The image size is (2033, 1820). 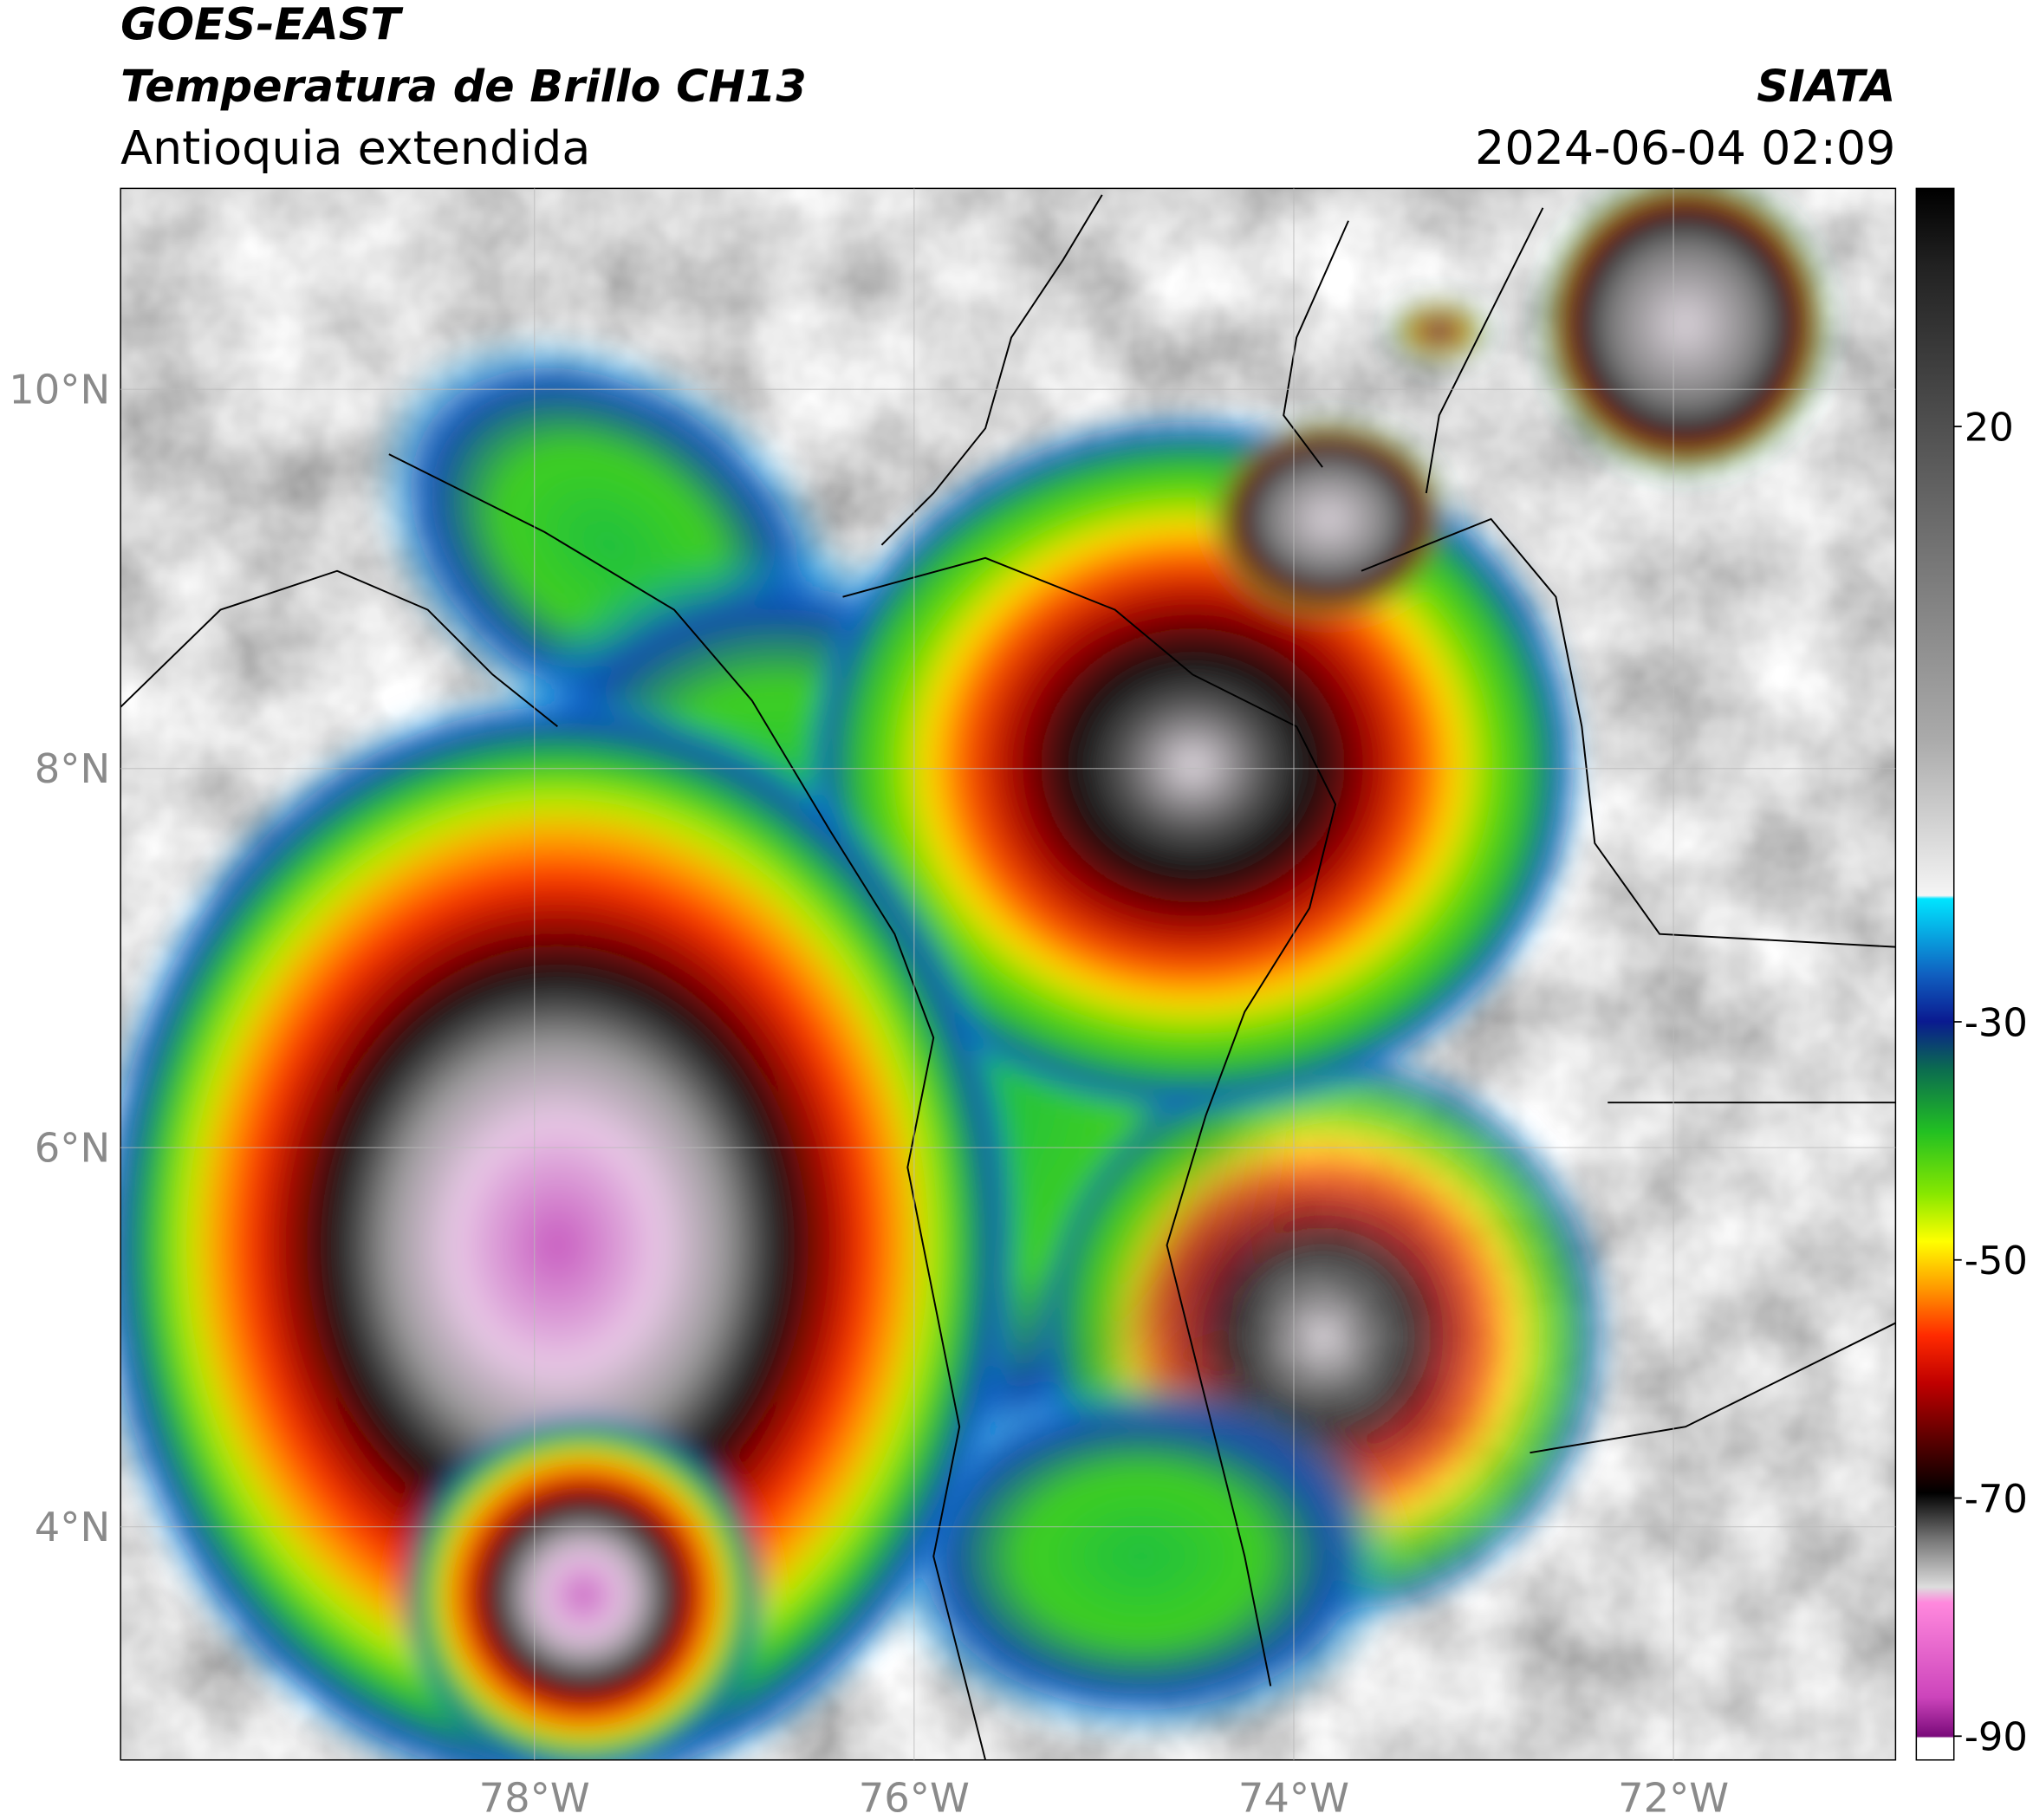 I want to click on x-tick-label: 76°W, so click(x=914, y=1797).